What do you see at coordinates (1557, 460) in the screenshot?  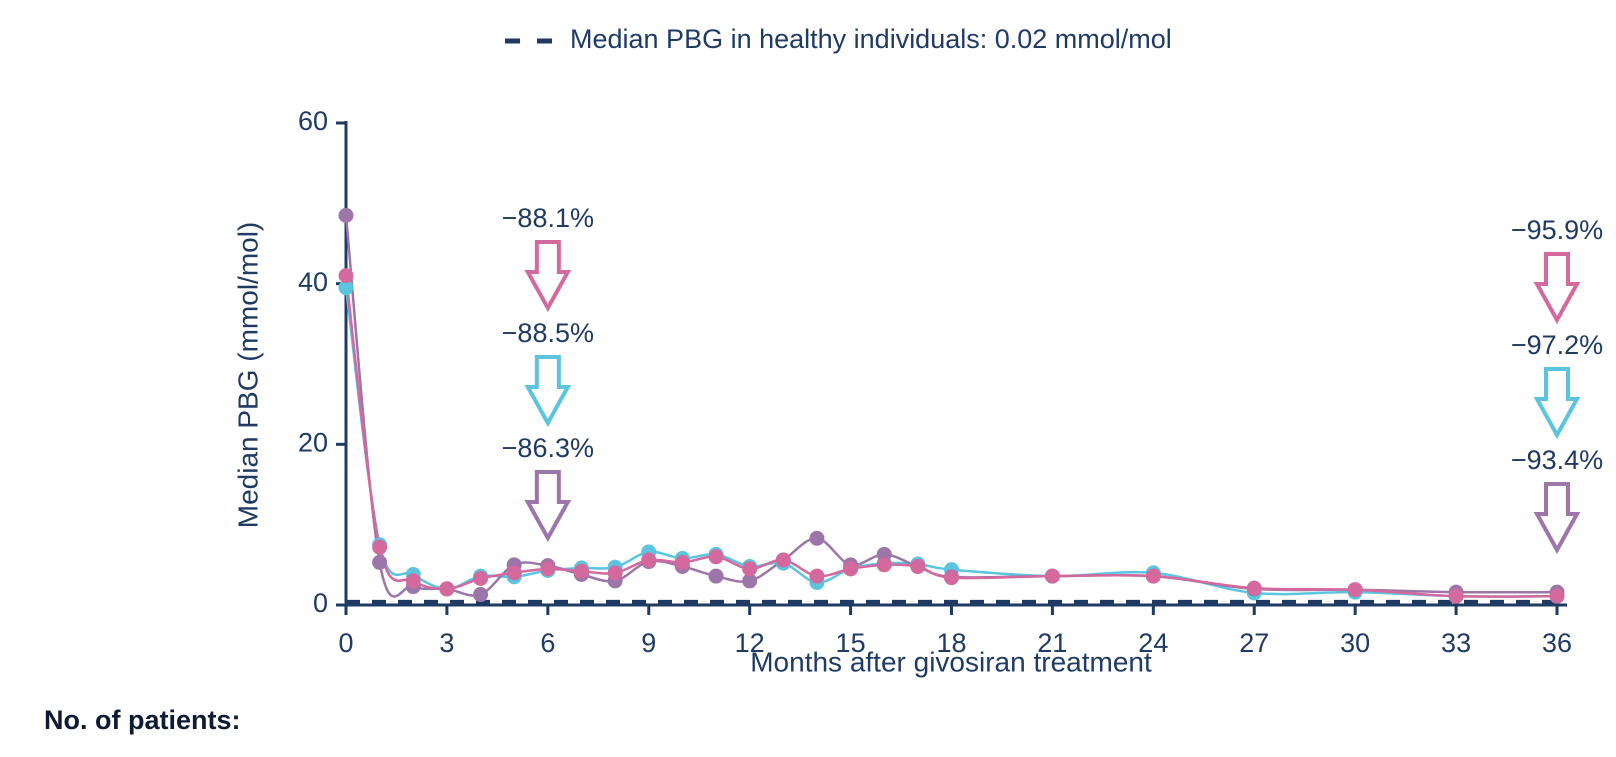 I see `annotation-label: −93.4%` at bounding box center [1557, 460].